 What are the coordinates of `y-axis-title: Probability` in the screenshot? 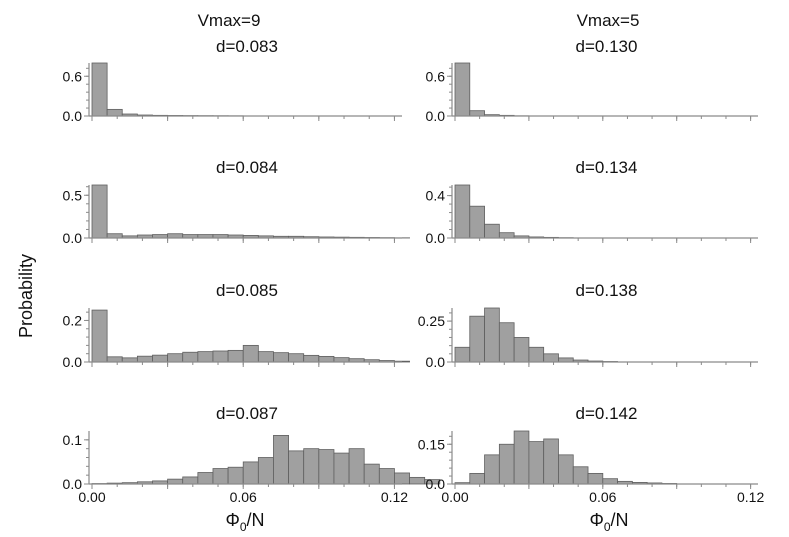 It's located at (26, 296).